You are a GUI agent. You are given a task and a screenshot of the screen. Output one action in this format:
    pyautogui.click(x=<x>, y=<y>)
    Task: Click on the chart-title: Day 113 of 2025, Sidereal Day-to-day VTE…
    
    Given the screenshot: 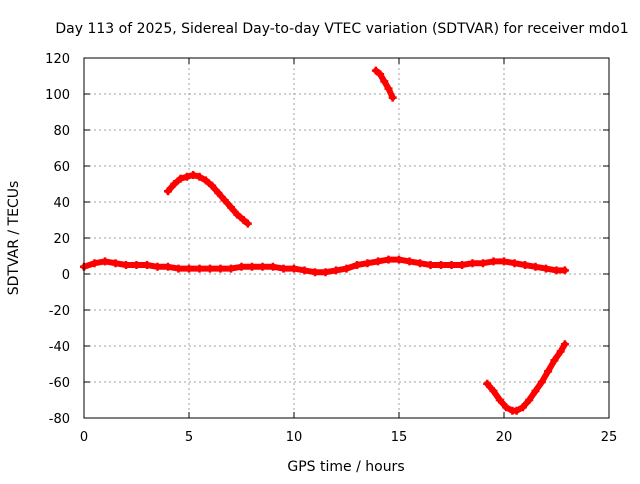 What is the action you would take?
    pyautogui.click(x=341, y=29)
    